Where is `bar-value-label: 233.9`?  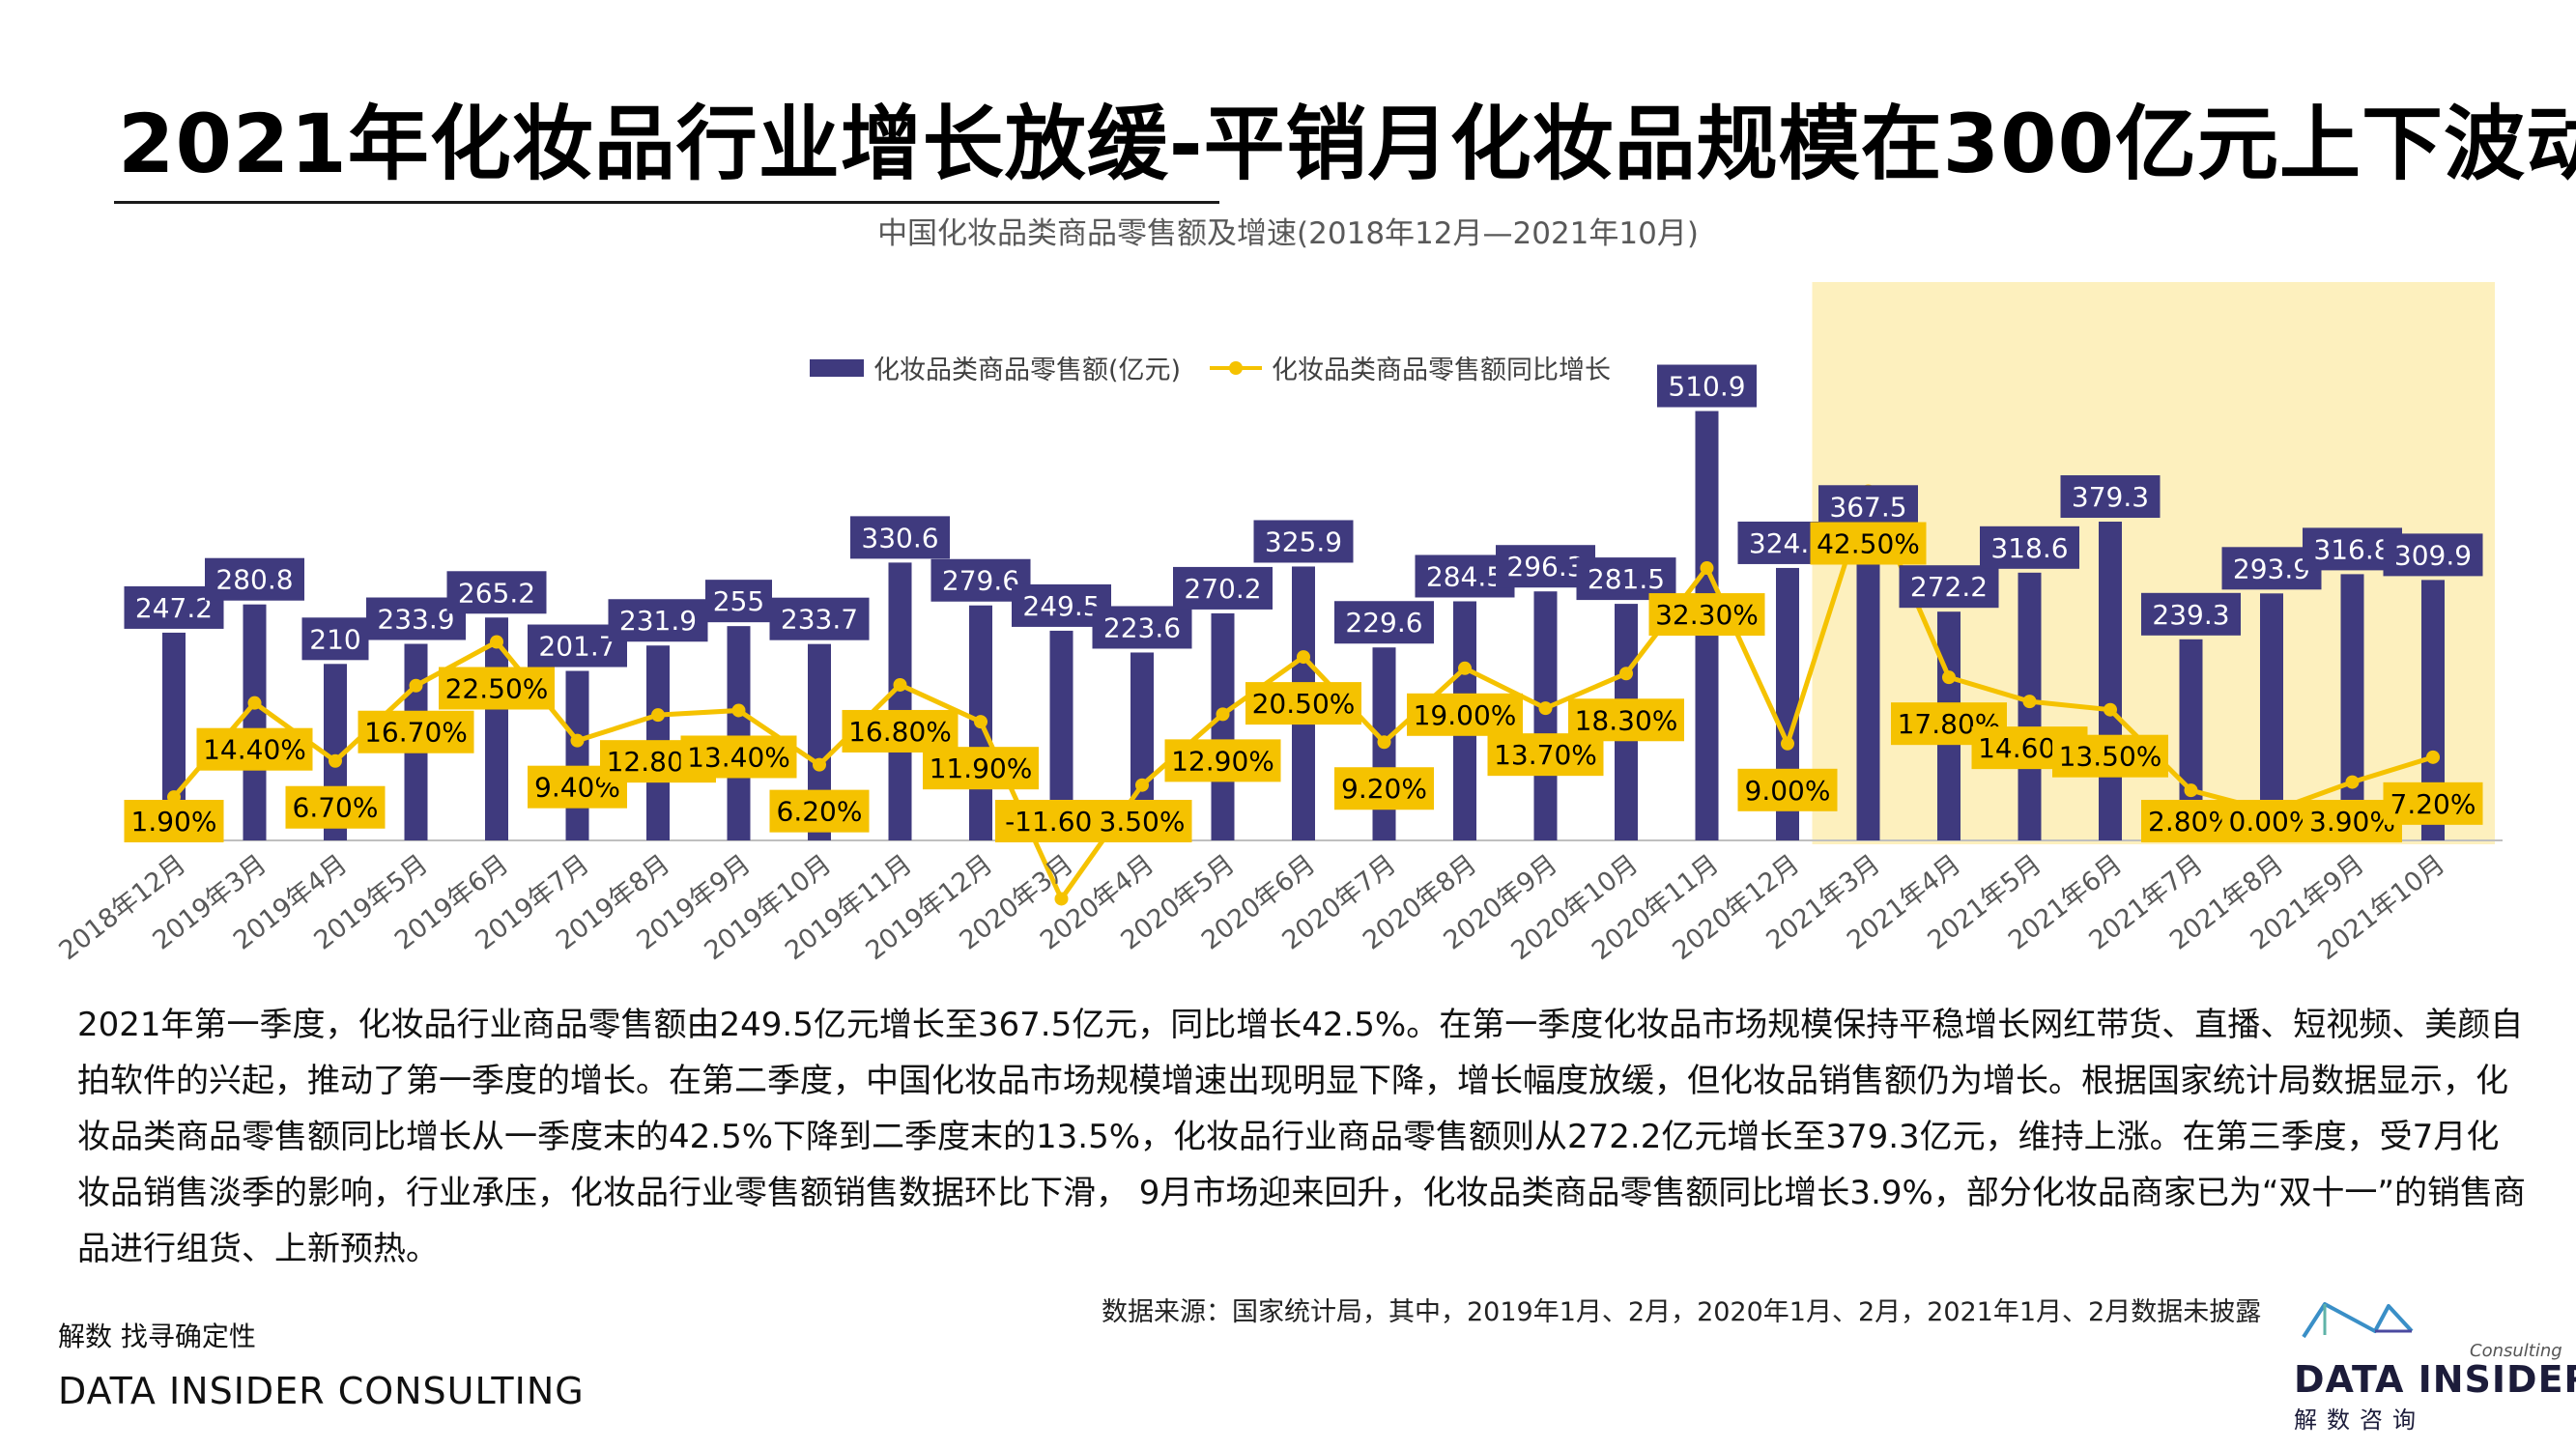 bar-value-label: 233.9 is located at coordinates (416, 620).